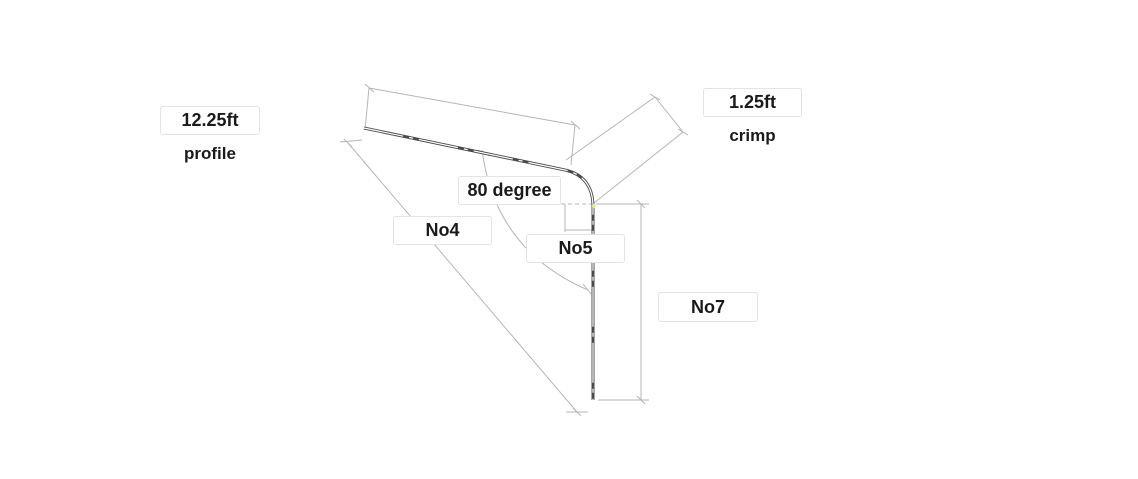  I want to click on bend-point-marker, so click(594, 206).